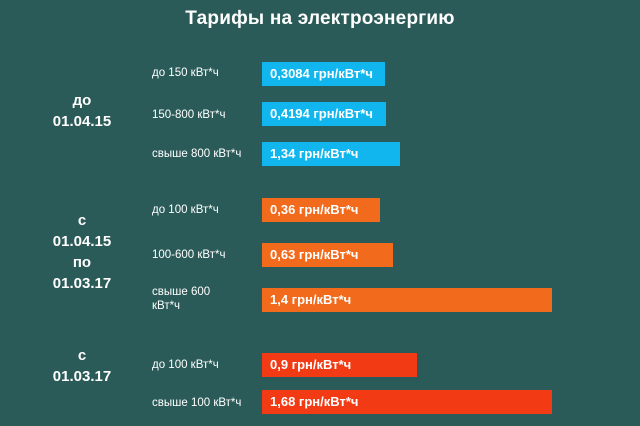  Describe the element at coordinates (339, 365) in the screenshot. I see `bar-g3-1: 0,9 грн/кВт*ч` at that location.